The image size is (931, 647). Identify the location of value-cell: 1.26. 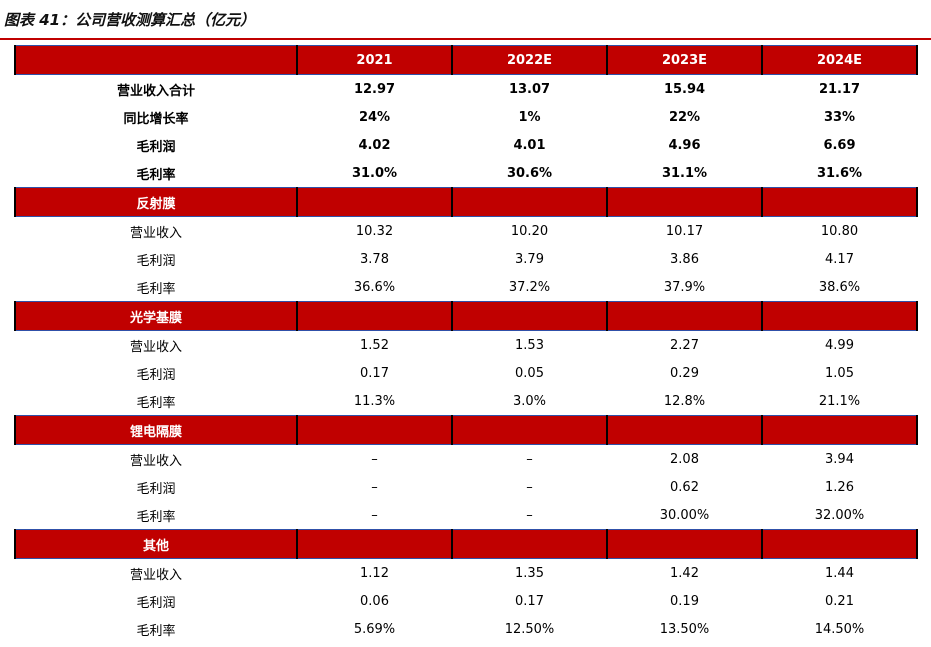
(839, 487).